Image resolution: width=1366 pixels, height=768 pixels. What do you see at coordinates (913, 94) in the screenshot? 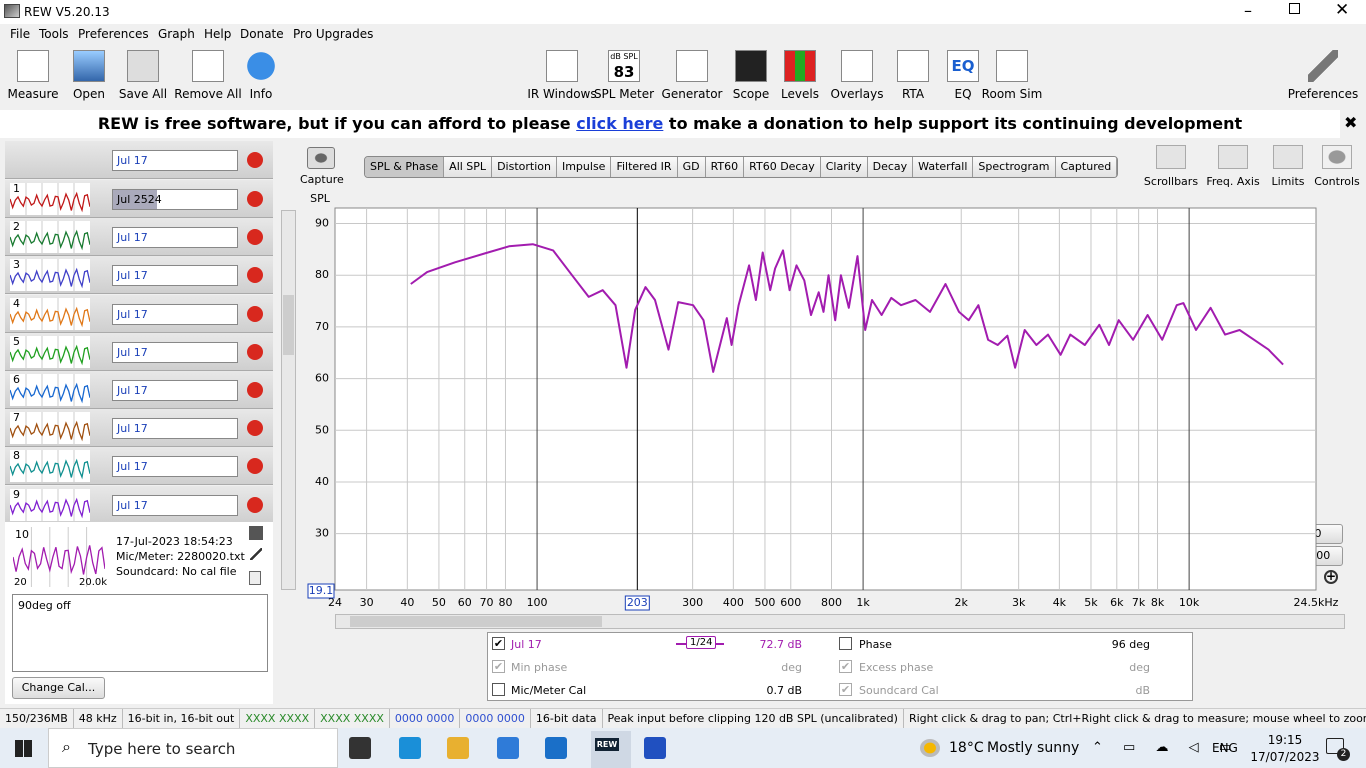
I see `toolbar-button: RTA` at bounding box center [913, 94].